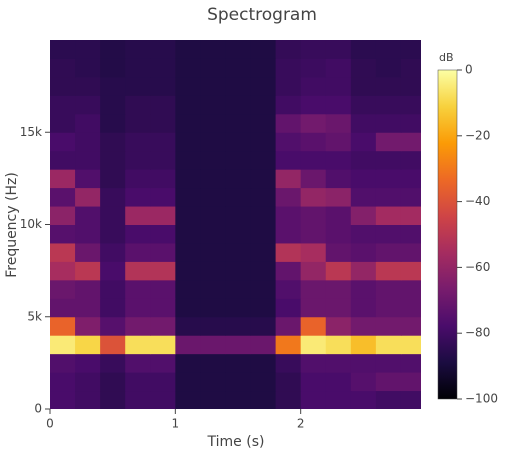  I want to click on colorbar-tick-label: −100, so click(481, 399).